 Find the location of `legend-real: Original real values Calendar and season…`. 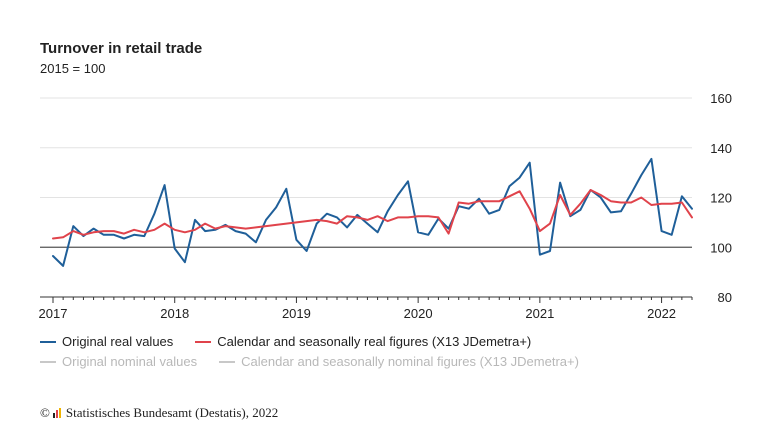

legend-real: Original real values Calendar and season… is located at coordinates (296, 341).